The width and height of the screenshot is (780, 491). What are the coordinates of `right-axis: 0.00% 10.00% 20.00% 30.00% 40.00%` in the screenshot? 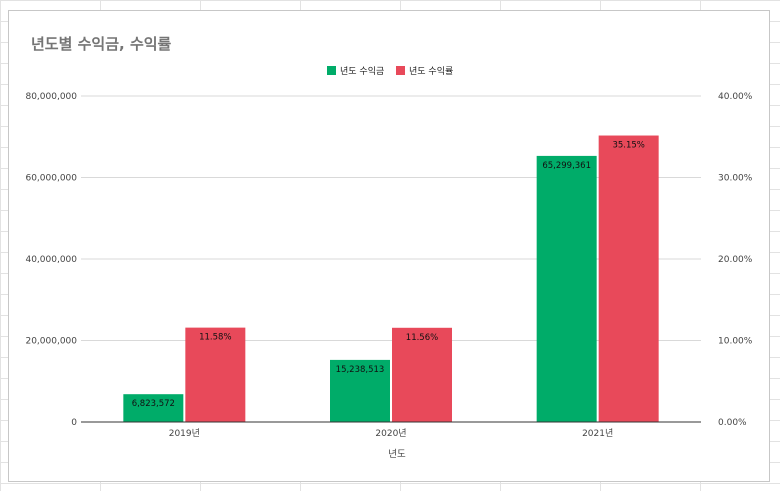 It's located at (735, 260).